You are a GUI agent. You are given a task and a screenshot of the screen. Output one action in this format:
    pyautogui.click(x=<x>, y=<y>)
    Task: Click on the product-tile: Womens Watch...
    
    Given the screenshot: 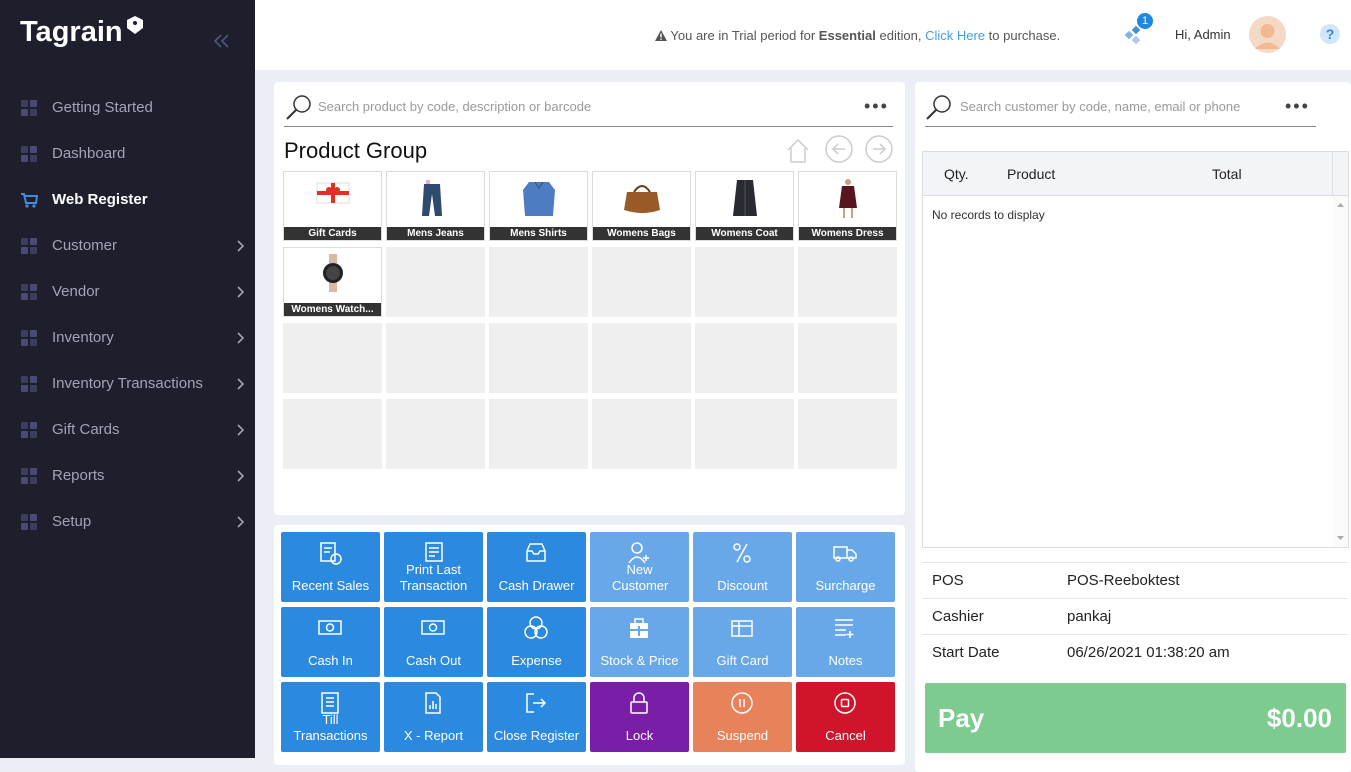 What is the action you would take?
    pyautogui.click(x=332, y=282)
    